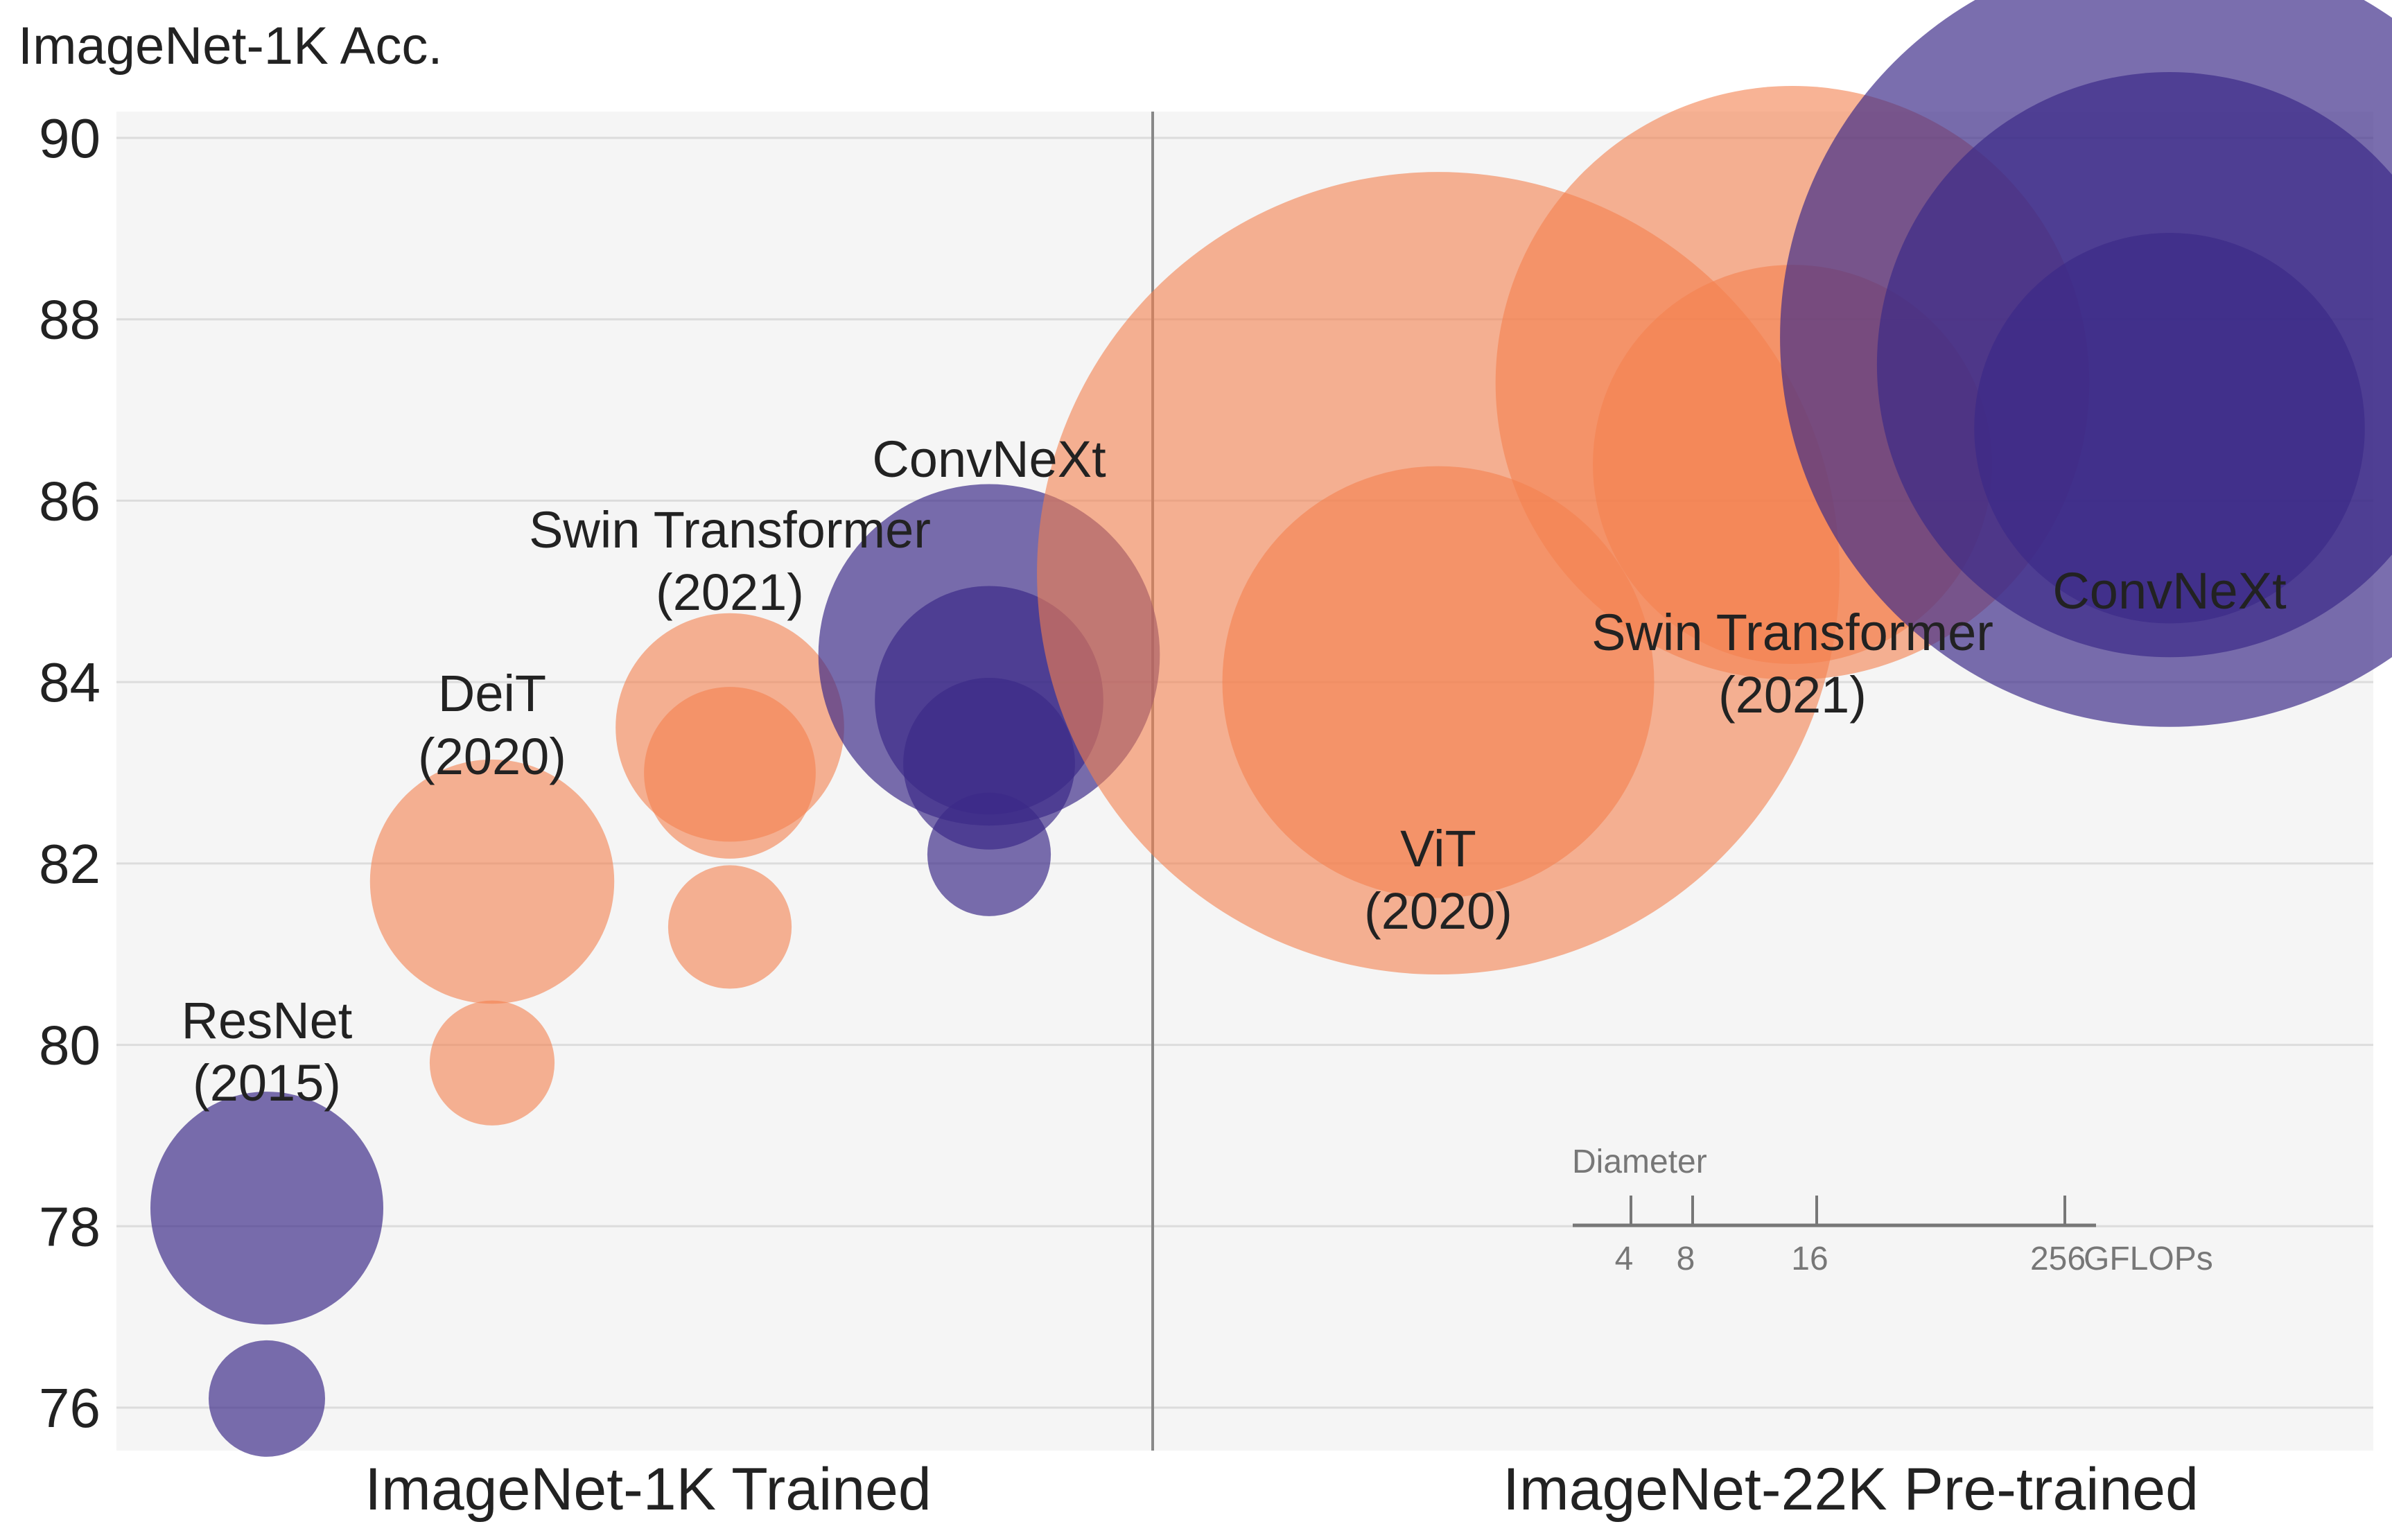 The width and height of the screenshot is (2392, 1540). Describe the element at coordinates (70, 864) in the screenshot. I see `y-tick-label: 82` at that location.